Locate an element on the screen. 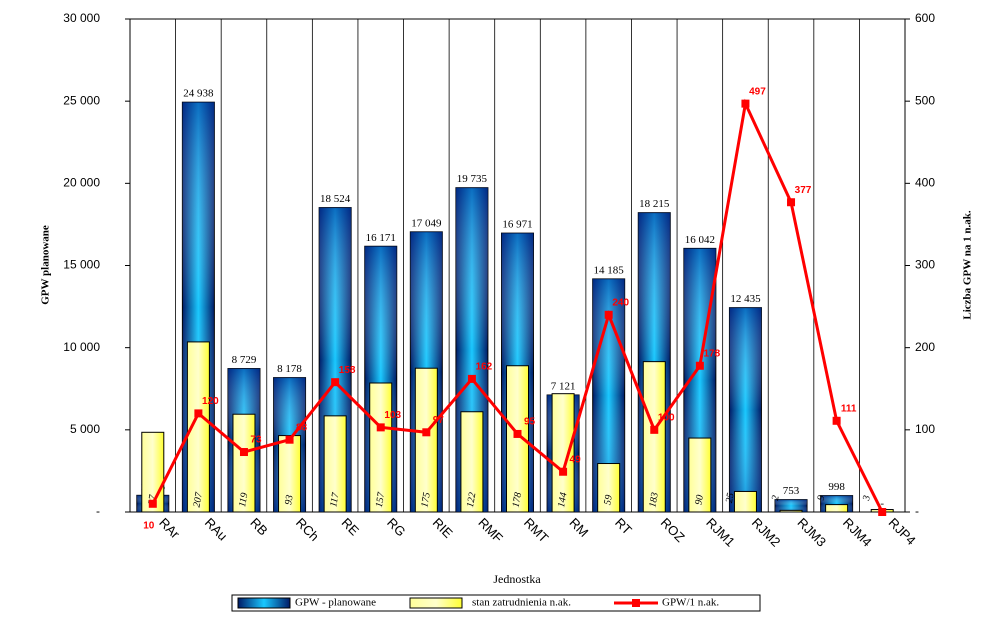 This screenshot has width=987, height=641. data-label: 16 042 is located at coordinates (700, 240).